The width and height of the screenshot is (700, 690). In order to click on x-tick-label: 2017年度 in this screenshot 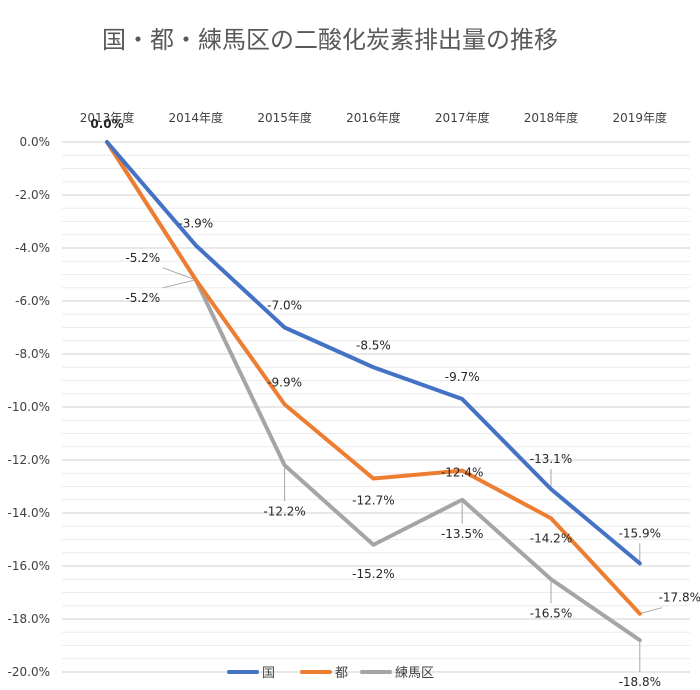, I will do `click(462, 117)`.